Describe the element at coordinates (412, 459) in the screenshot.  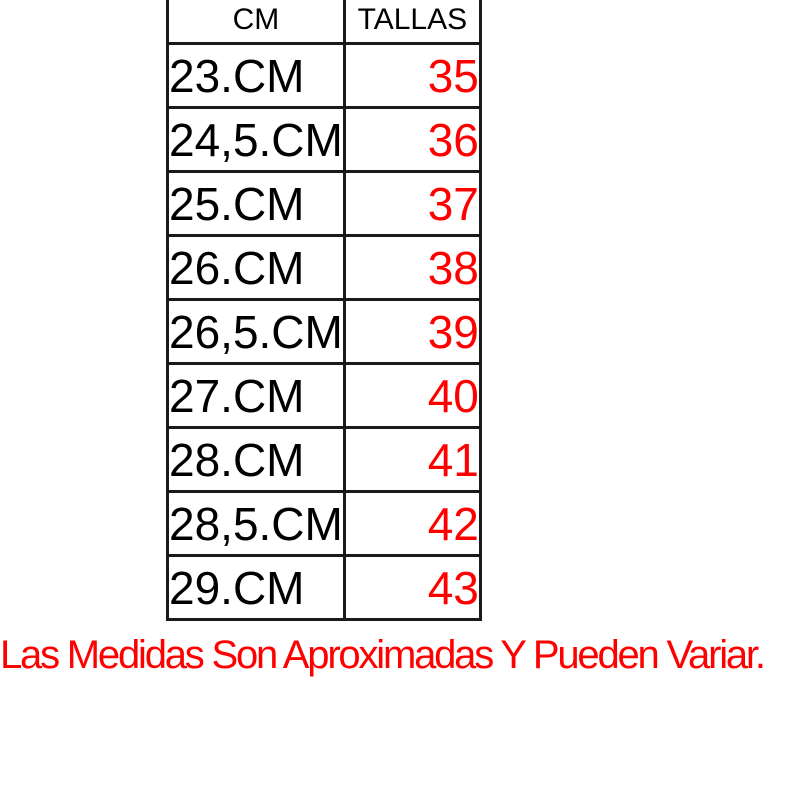
I see `talla-value: 41` at that location.